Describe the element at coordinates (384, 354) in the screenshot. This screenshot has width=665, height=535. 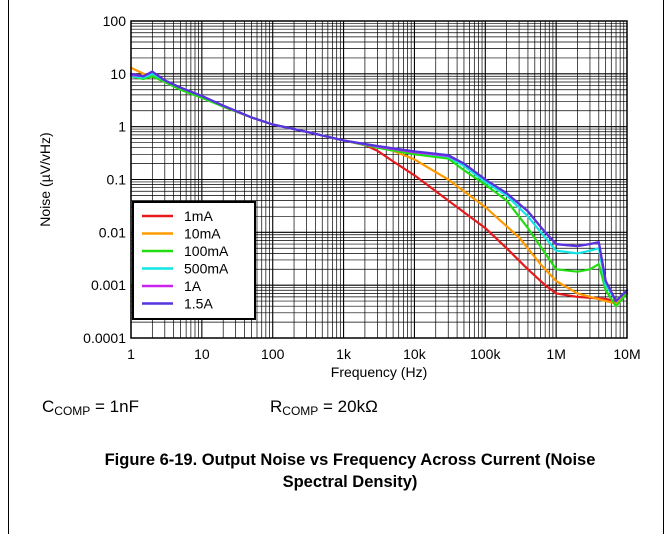
I see `x-tick-labels: 1 10 100 1k 10k 100k 1M 10M` at that location.